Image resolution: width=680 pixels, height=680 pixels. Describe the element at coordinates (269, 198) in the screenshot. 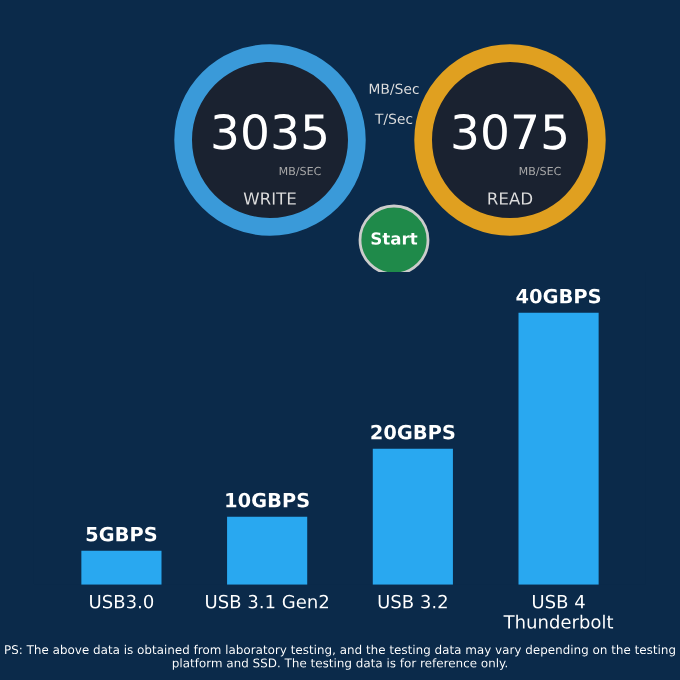

I see `text: WRITE` at that location.